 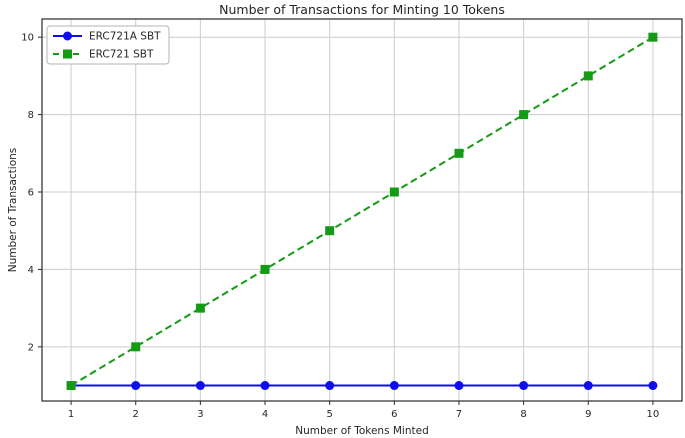 What do you see at coordinates (523, 414) in the screenshot?
I see `x-tick-label: 8` at bounding box center [523, 414].